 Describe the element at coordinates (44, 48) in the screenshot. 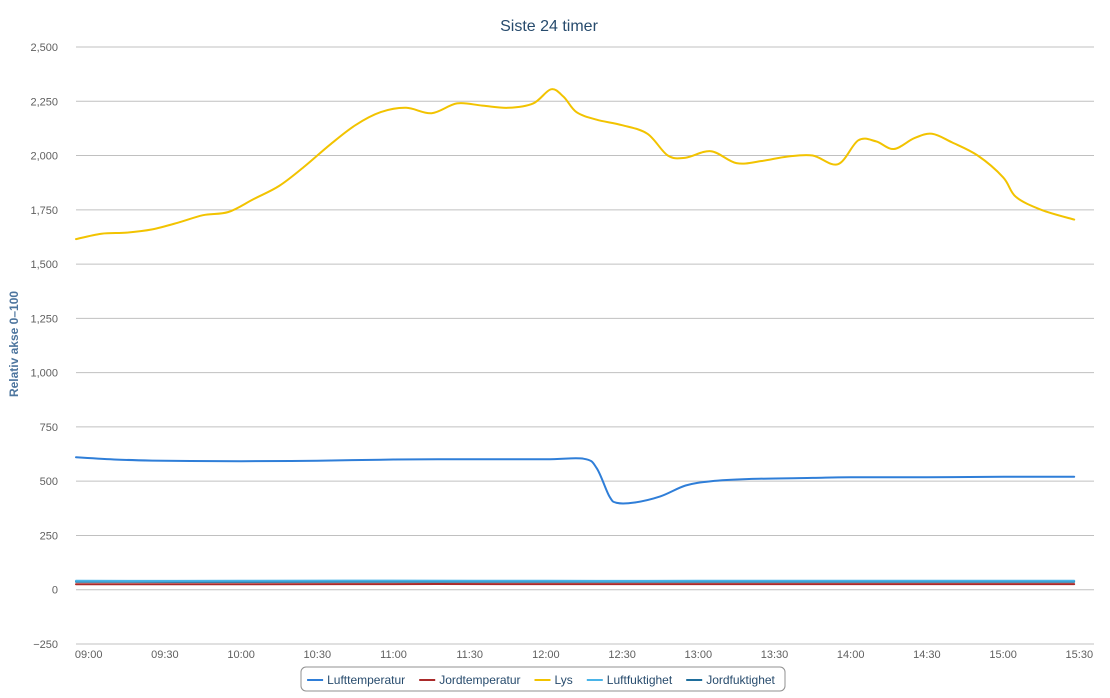

I see `y-tick-label: 2,500` at that location.